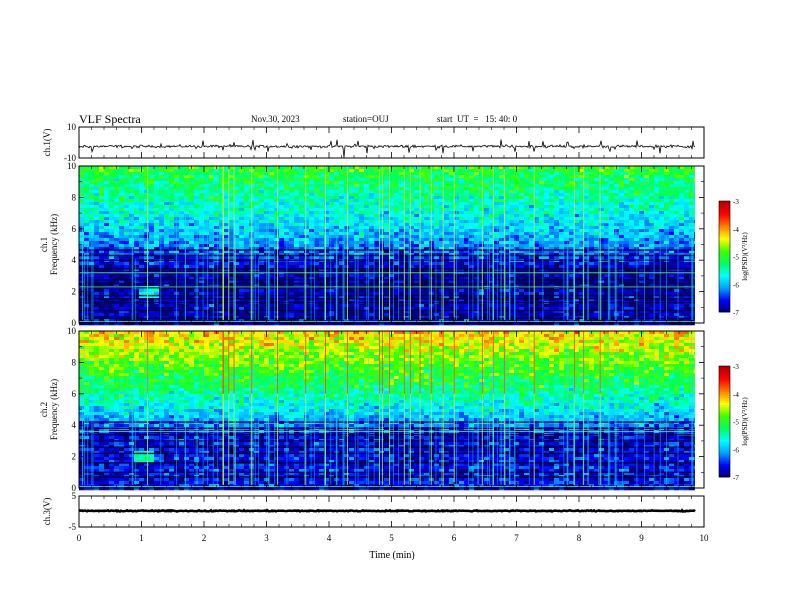  What do you see at coordinates (641, 538) in the screenshot?
I see `x-tick-label: 9` at bounding box center [641, 538].